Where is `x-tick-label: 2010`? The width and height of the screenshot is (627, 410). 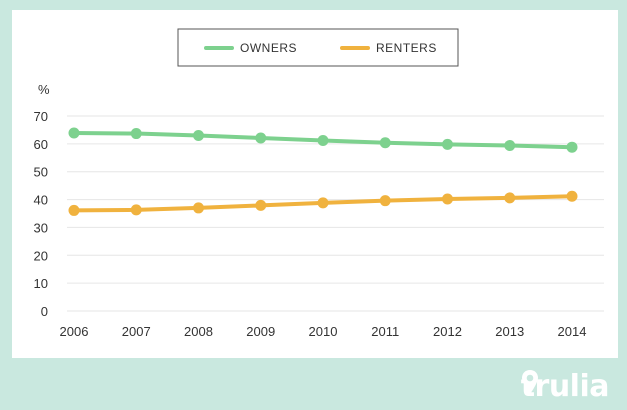
x-tick-label: 2010 is located at coordinates (323, 331).